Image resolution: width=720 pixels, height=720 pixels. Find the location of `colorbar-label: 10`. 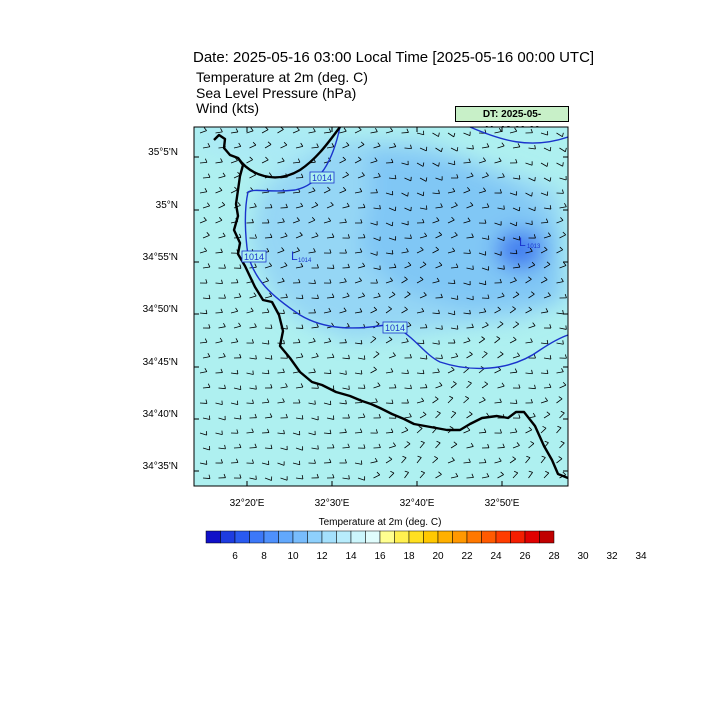

colorbar-label: 10 is located at coordinates (293, 556).